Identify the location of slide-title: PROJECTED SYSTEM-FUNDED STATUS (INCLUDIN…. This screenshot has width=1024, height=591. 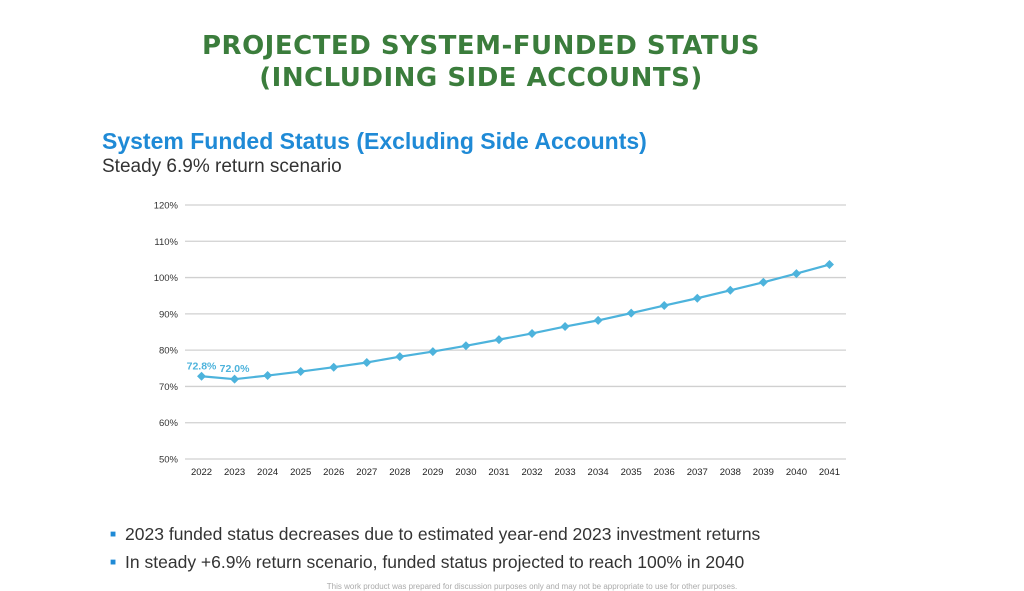
(481, 62).